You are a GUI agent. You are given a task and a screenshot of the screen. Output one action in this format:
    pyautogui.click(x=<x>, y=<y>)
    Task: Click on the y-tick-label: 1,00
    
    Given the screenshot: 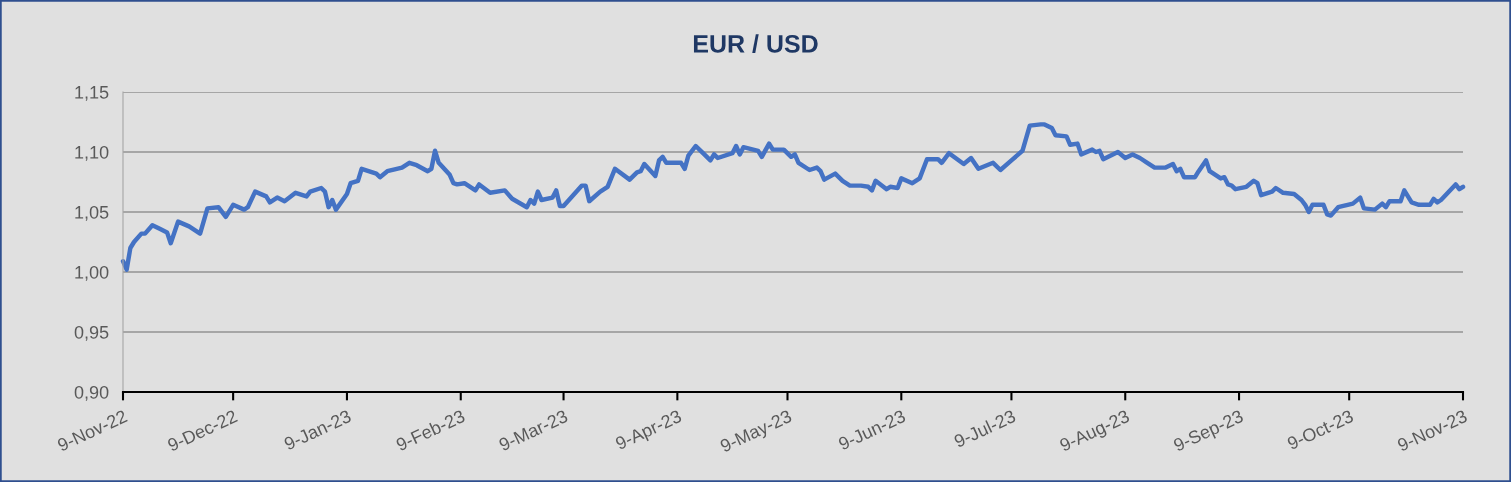 What is the action you would take?
    pyautogui.click(x=92, y=273)
    